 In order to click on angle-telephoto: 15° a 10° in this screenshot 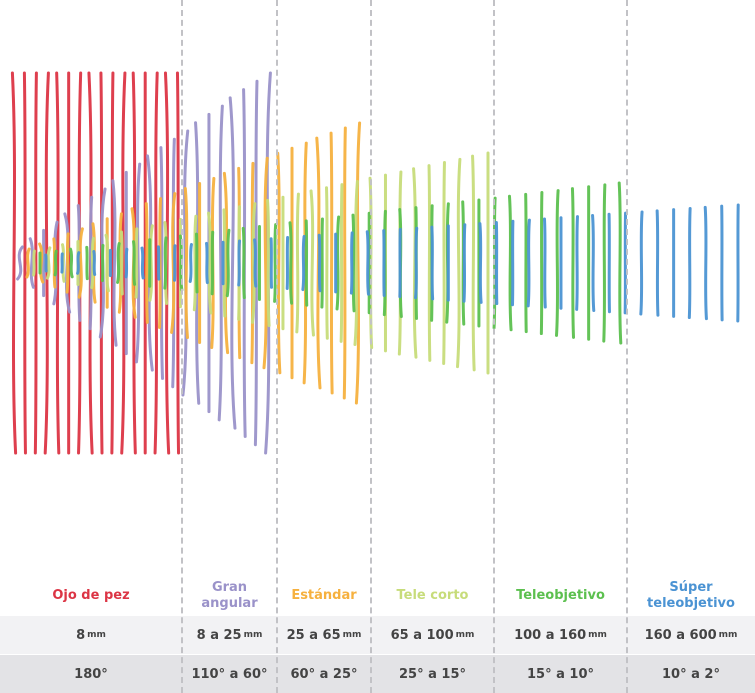, I will do `click(560, 674)`.